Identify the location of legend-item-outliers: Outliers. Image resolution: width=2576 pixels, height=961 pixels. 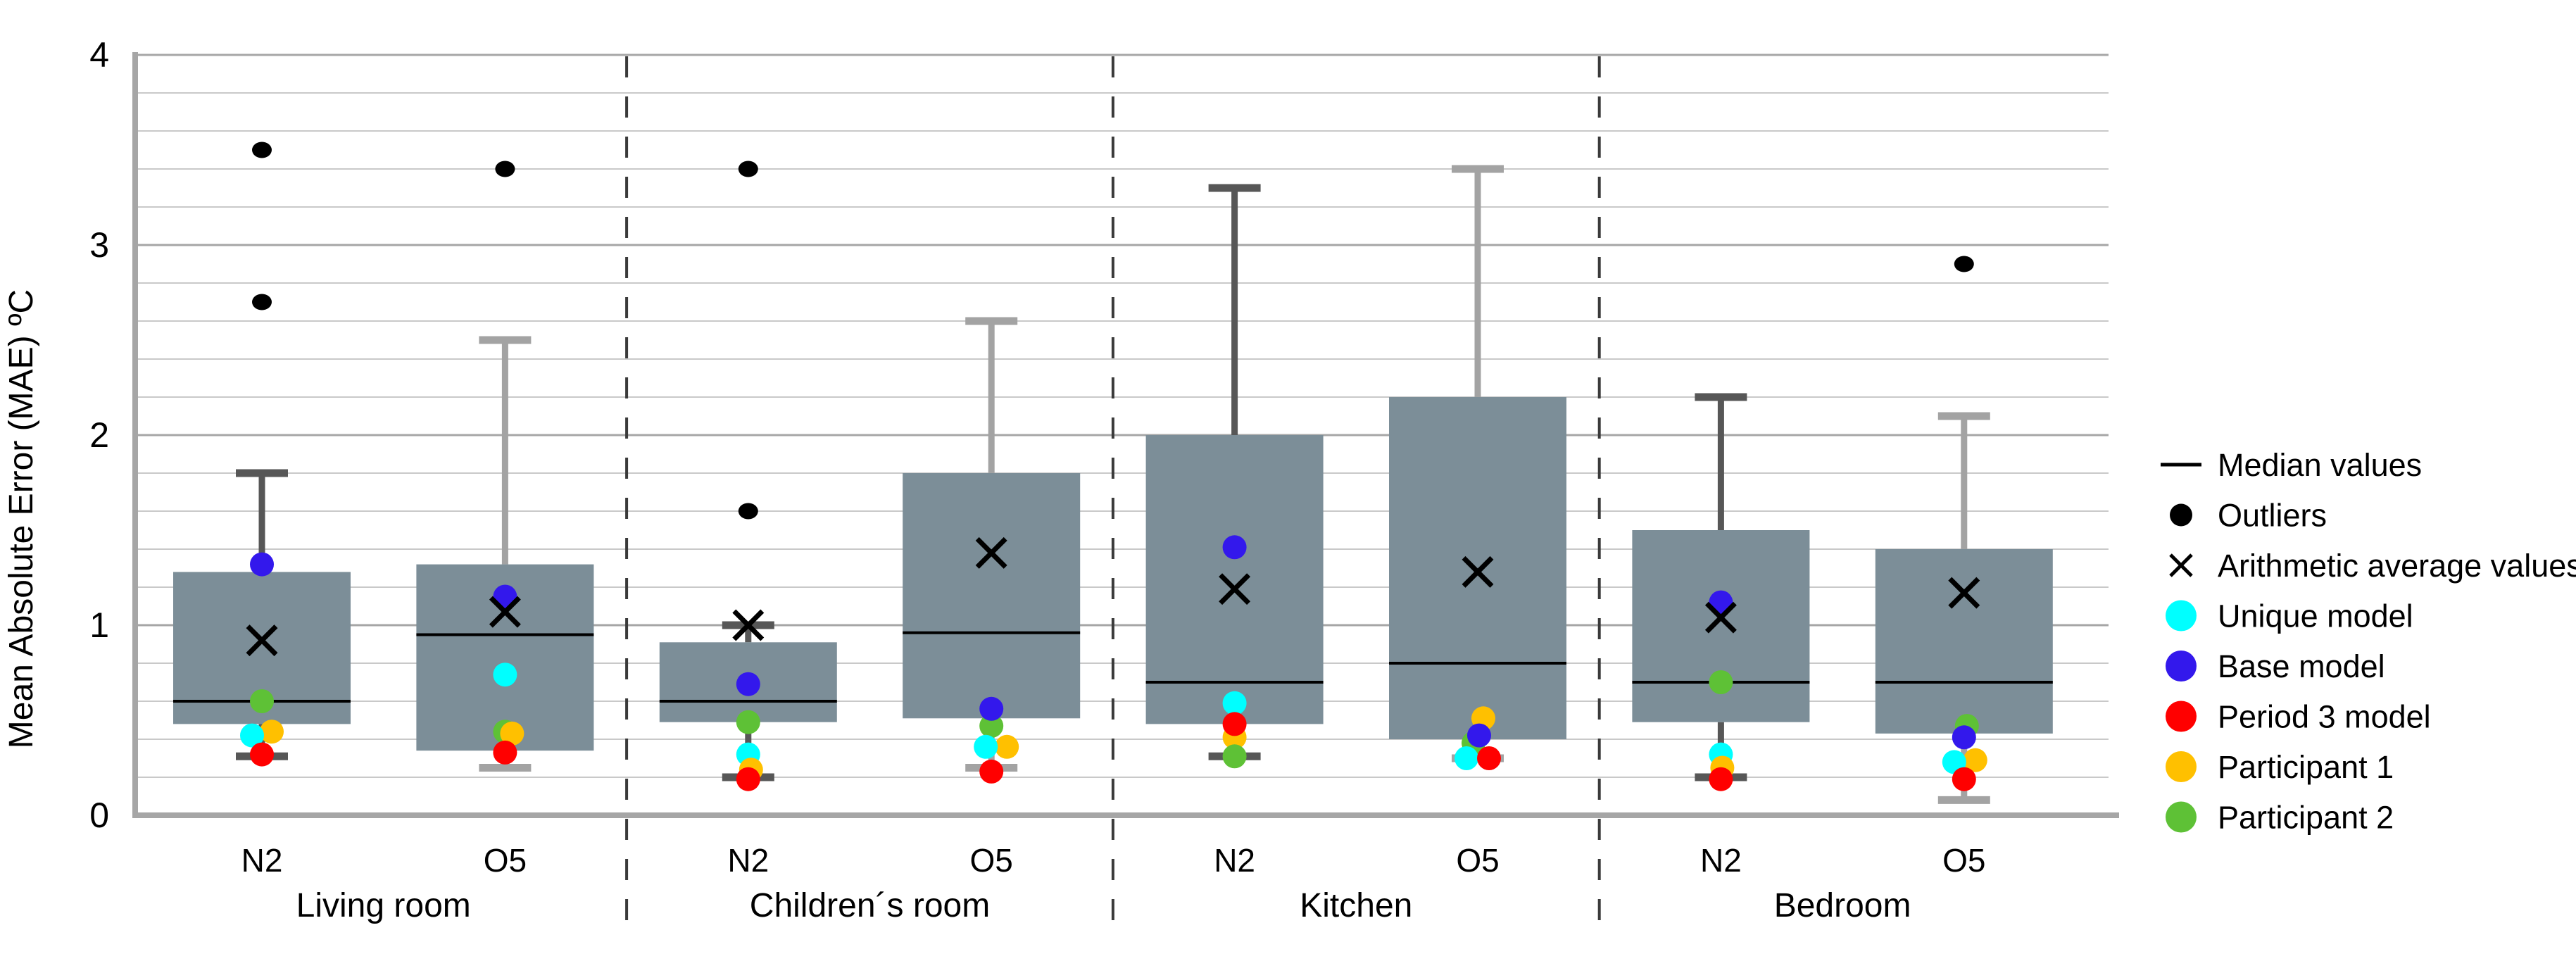
(2248, 516).